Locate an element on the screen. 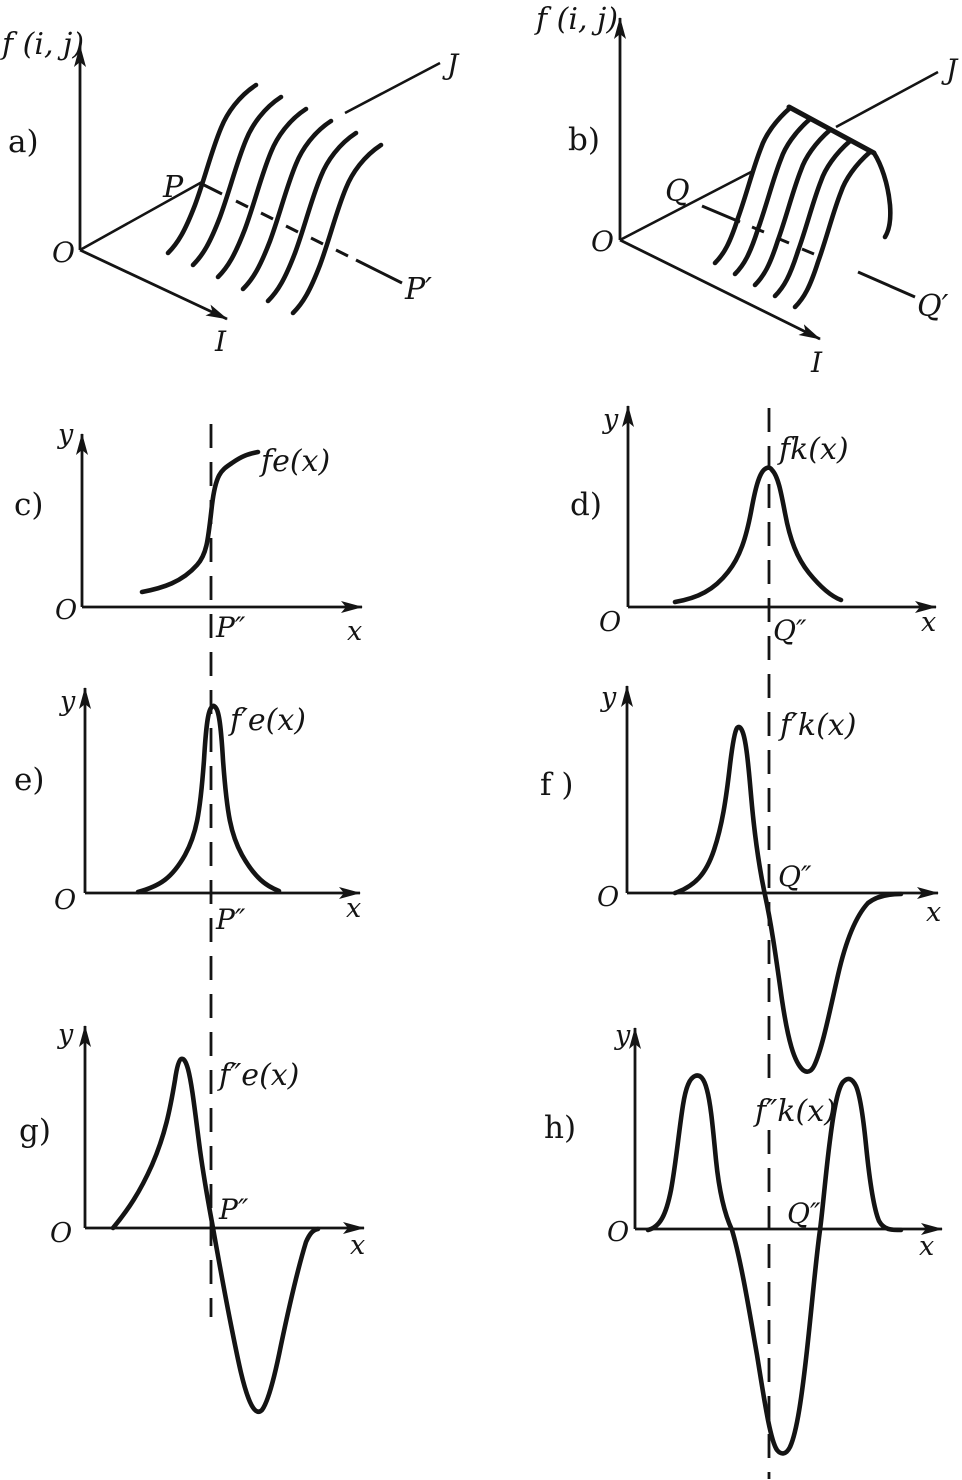 The image size is (962, 1480). panel-g-caption: g) is located at coordinates (35, 1131).